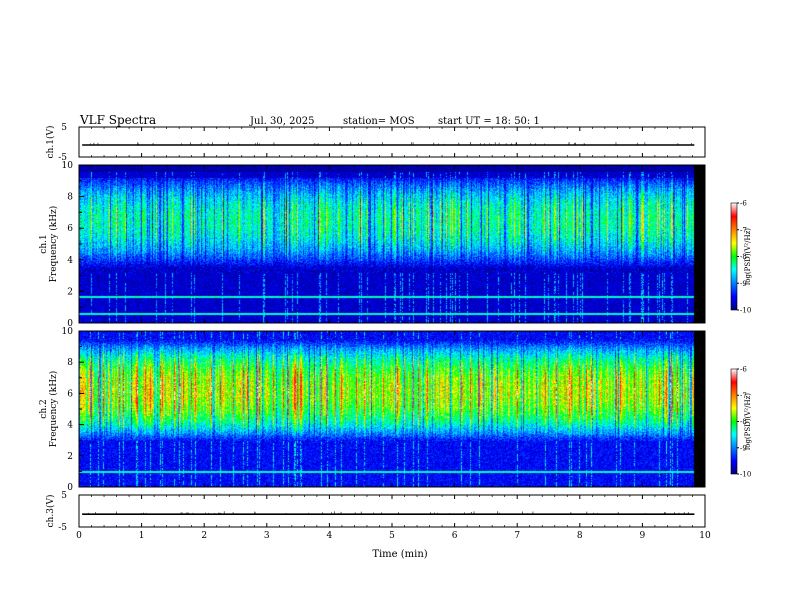 This screenshot has height=612, width=792. I want to click on figure-title: VLF Spectra, so click(117, 120).